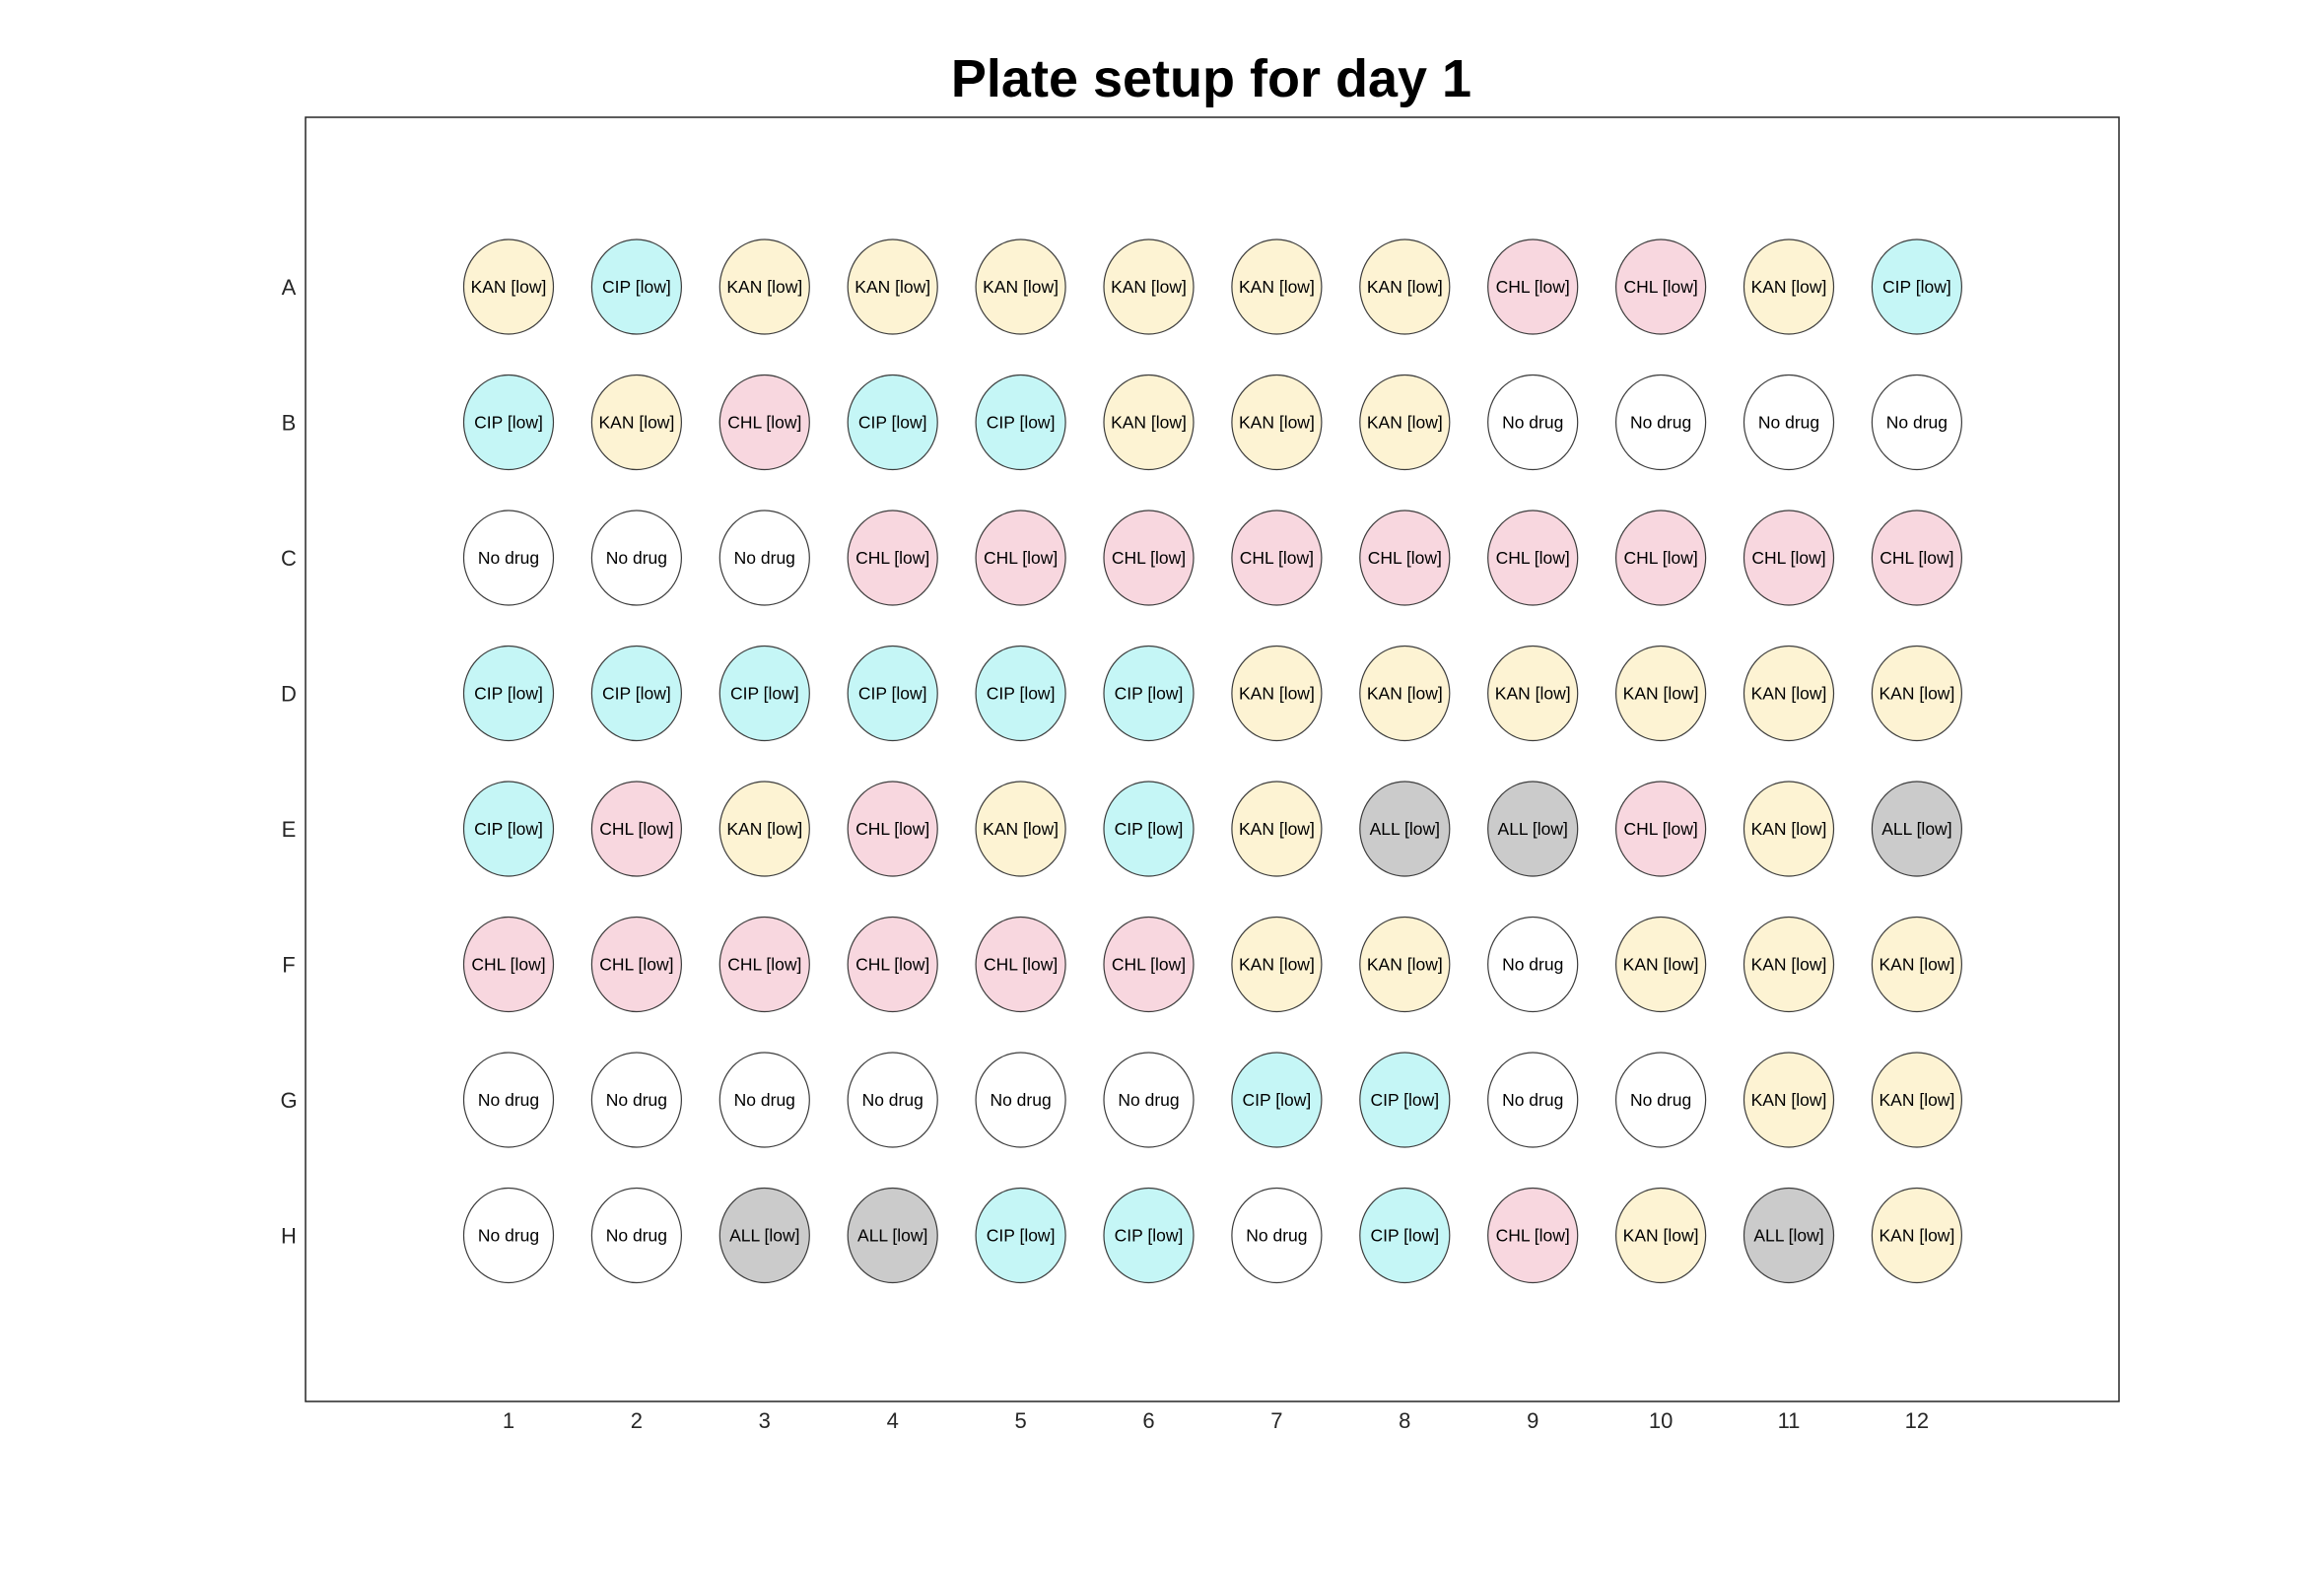 This screenshot has height=1569, width=2324. Describe the element at coordinates (1661, 1236) in the screenshot. I see `well-label-h10: KAN [low]` at that location.